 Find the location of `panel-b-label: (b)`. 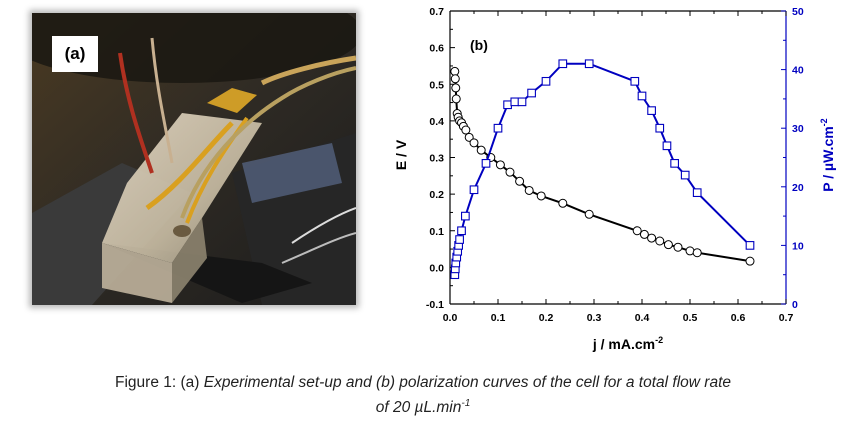

panel-b-label: (b) is located at coordinates (479, 45).